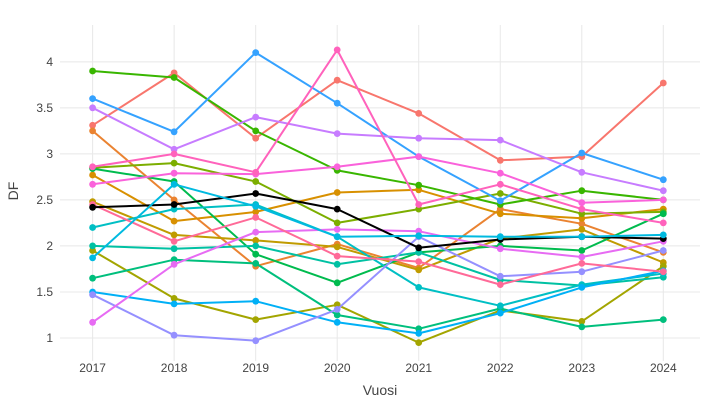 This screenshot has height=400, width=710. What do you see at coordinates (49, 246) in the screenshot?
I see `y-tick-label: 2` at bounding box center [49, 246].